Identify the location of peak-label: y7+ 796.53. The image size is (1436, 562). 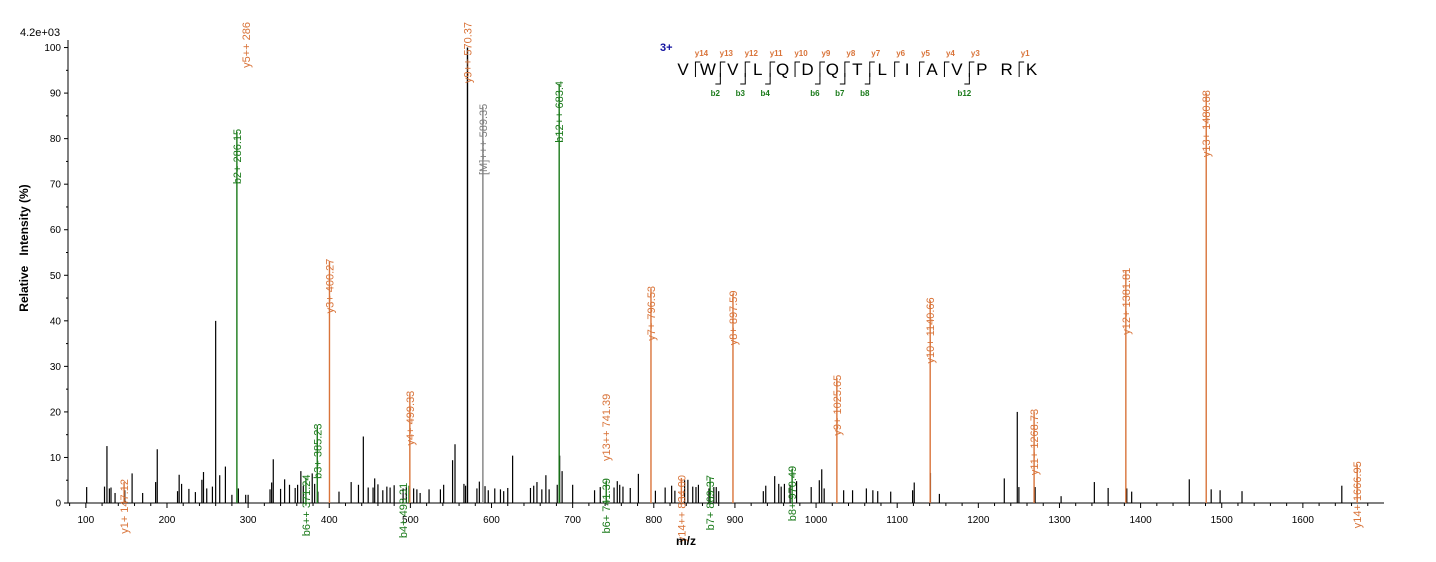
(652, 313).